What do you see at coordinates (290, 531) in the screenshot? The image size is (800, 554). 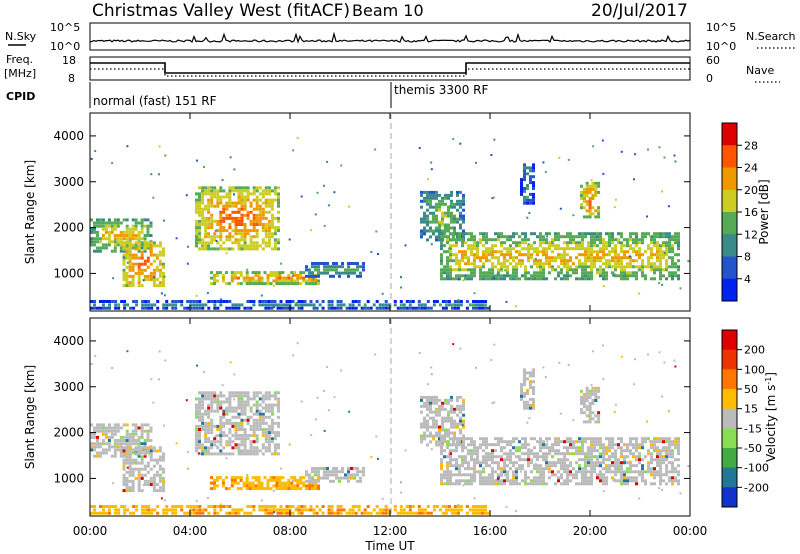 I see `x-tick-label: 08:00` at bounding box center [290, 531].